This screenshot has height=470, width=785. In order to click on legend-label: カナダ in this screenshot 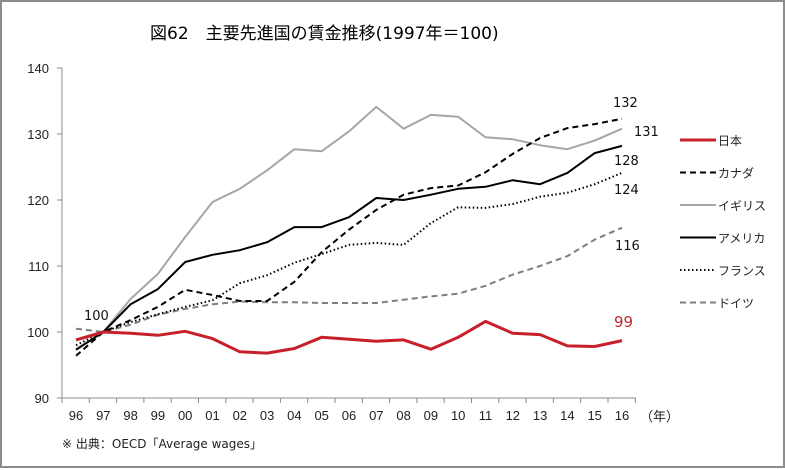, I will do `click(736, 173)`.